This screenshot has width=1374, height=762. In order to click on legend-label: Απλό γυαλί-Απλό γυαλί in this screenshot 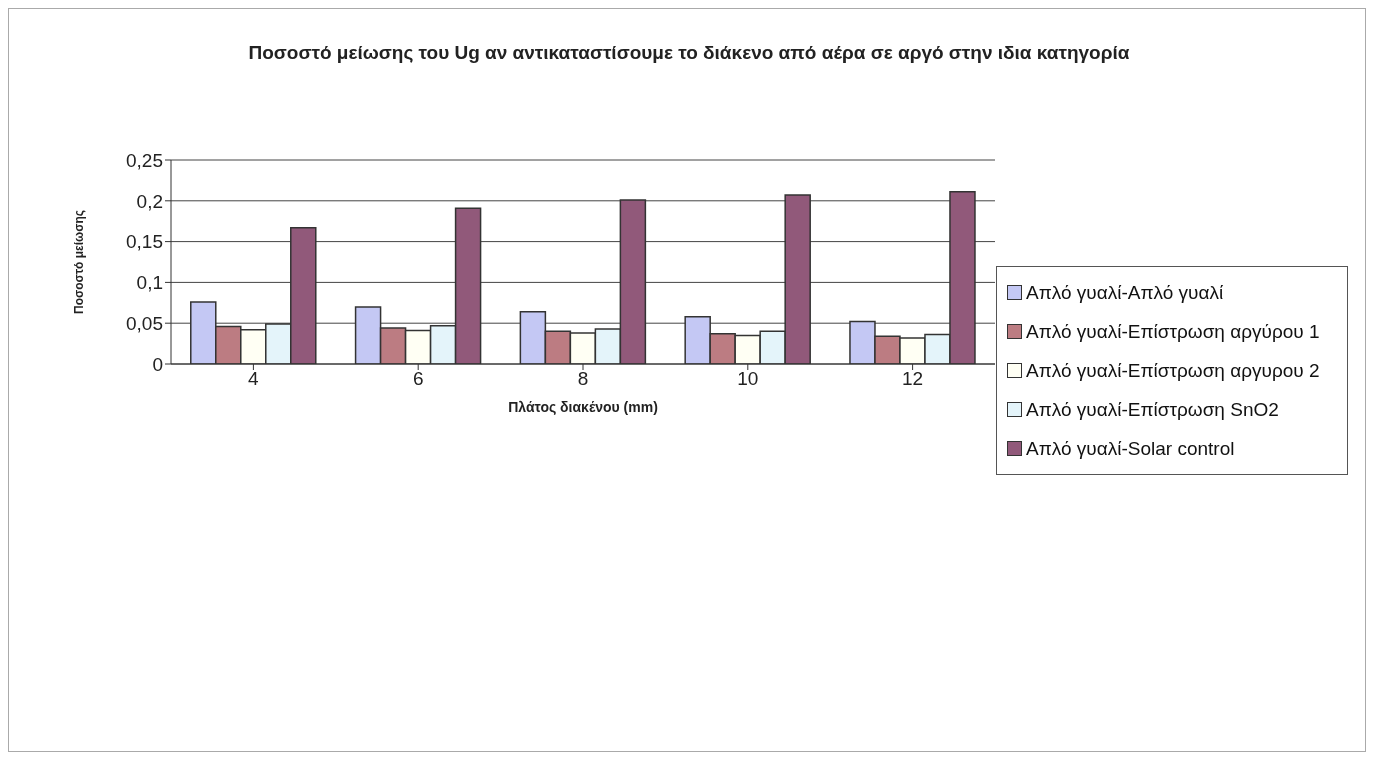, I will do `click(1125, 292)`.